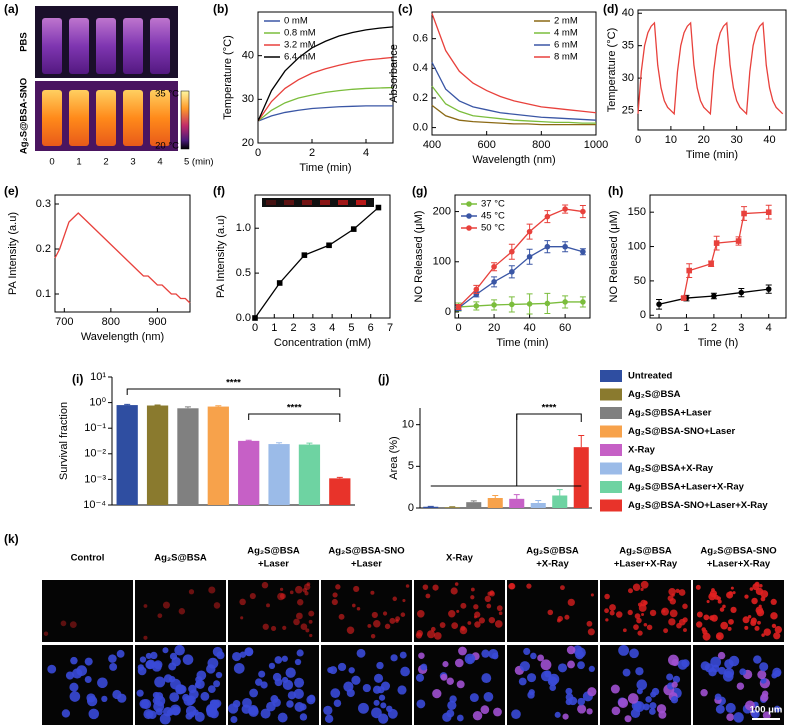 This screenshot has height=726, width=790. What do you see at coordinates (243, 273) in the screenshot?
I see `y-tick-label: 0.5` at bounding box center [243, 273].